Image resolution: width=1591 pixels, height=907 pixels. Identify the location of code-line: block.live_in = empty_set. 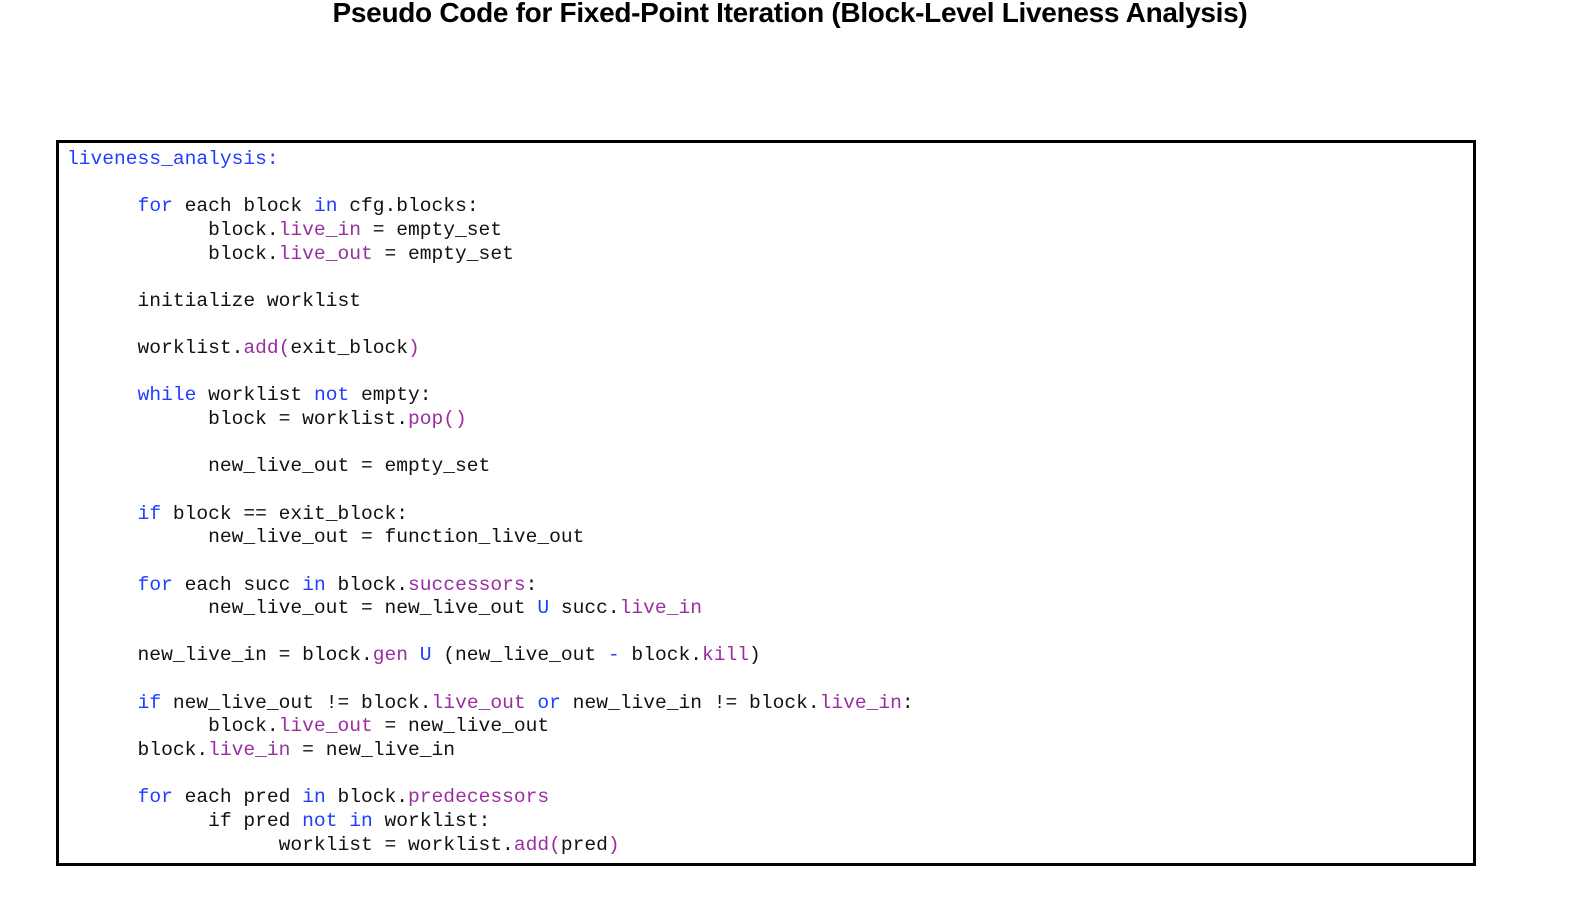
(490, 231).